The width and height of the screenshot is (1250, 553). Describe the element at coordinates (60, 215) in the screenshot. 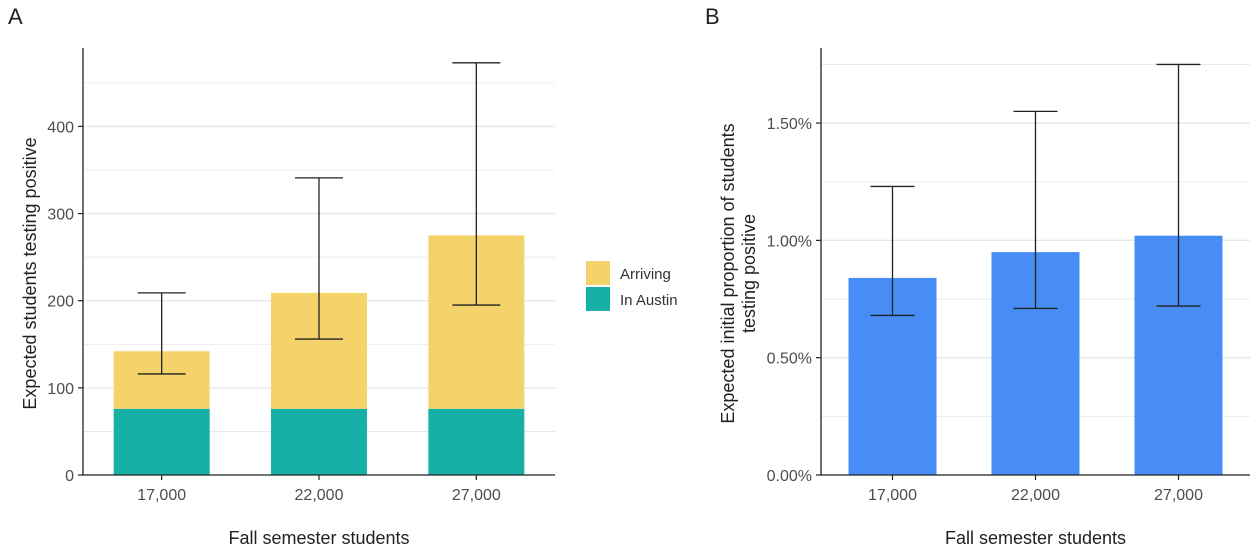

I see `y-tick-label: 300` at that location.